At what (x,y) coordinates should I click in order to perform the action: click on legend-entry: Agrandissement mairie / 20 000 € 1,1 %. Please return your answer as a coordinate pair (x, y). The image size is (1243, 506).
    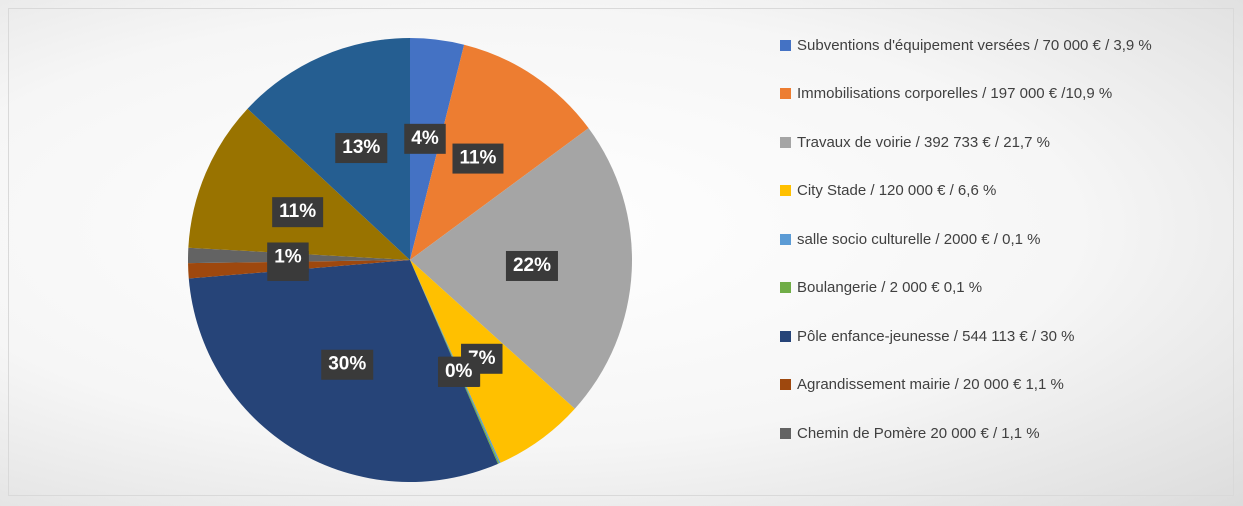
    Looking at the image, I should click on (980, 384).